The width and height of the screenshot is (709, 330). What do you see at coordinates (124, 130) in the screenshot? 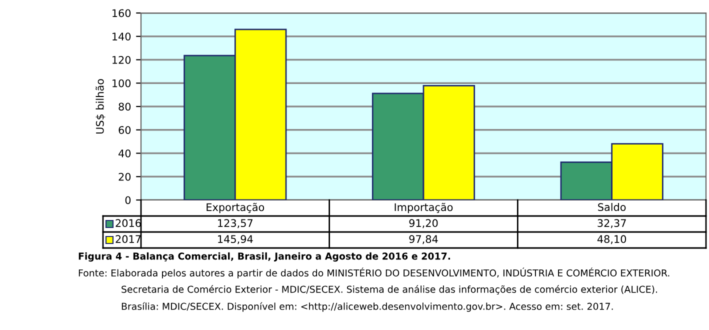
I see `y-tick-label: 60` at bounding box center [124, 130].